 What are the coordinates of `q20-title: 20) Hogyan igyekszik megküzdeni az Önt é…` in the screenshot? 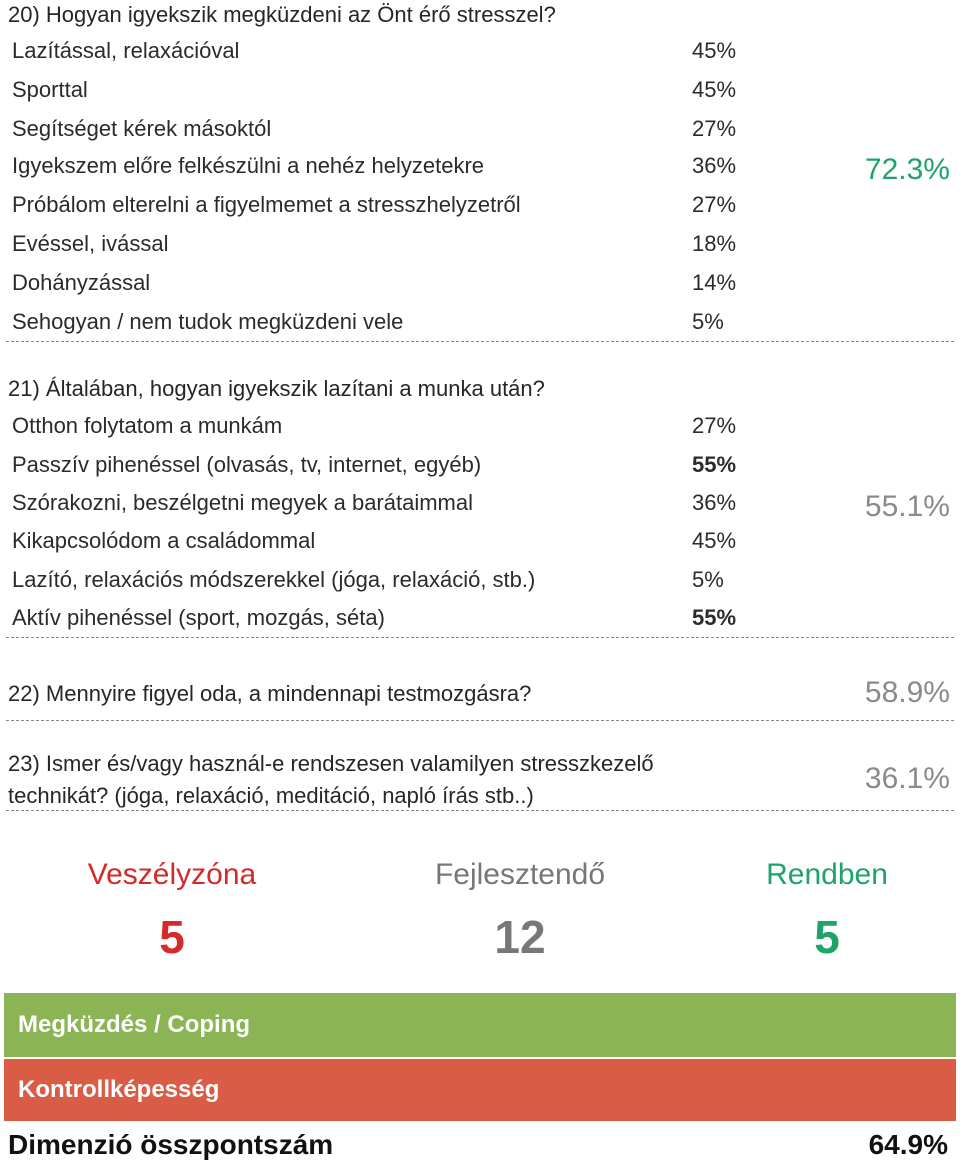 It's located at (282, 14).